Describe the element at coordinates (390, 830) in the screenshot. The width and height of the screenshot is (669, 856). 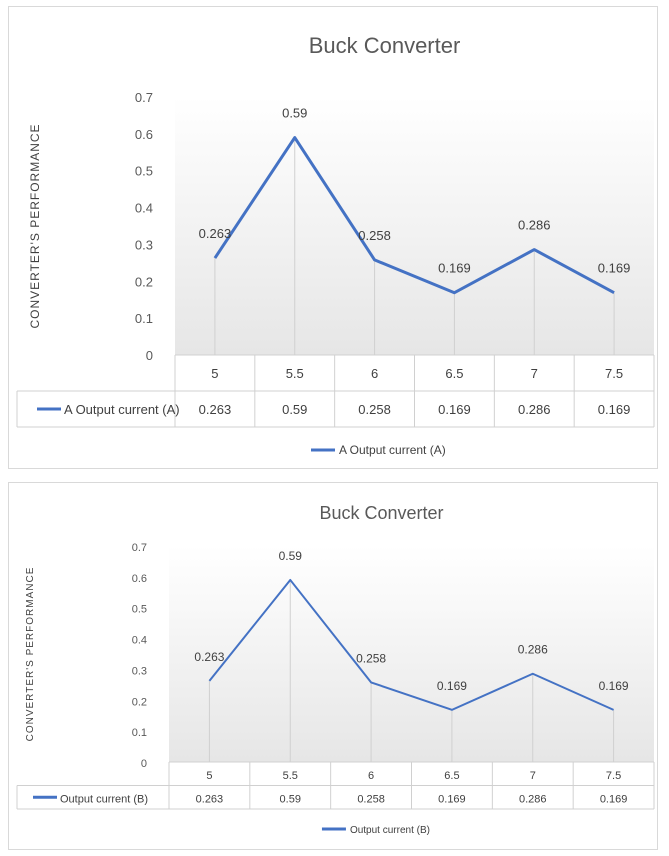
I see `legend-label: Output current (B)` at that location.